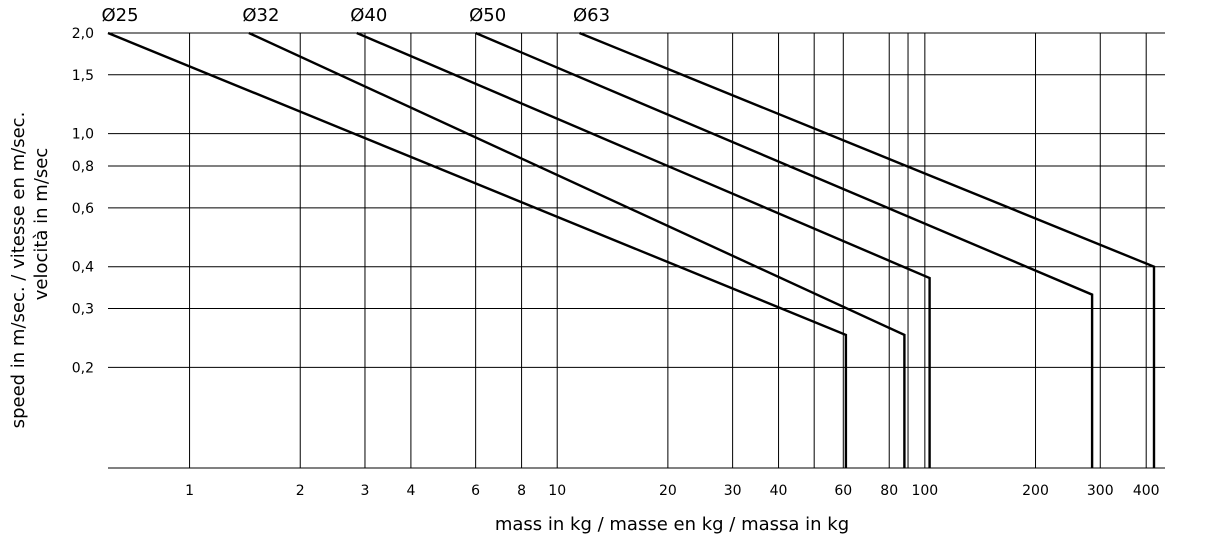 The width and height of the screenshot is (1219, 542). I want to click on x-tick-label: 6, so click(475, 491).